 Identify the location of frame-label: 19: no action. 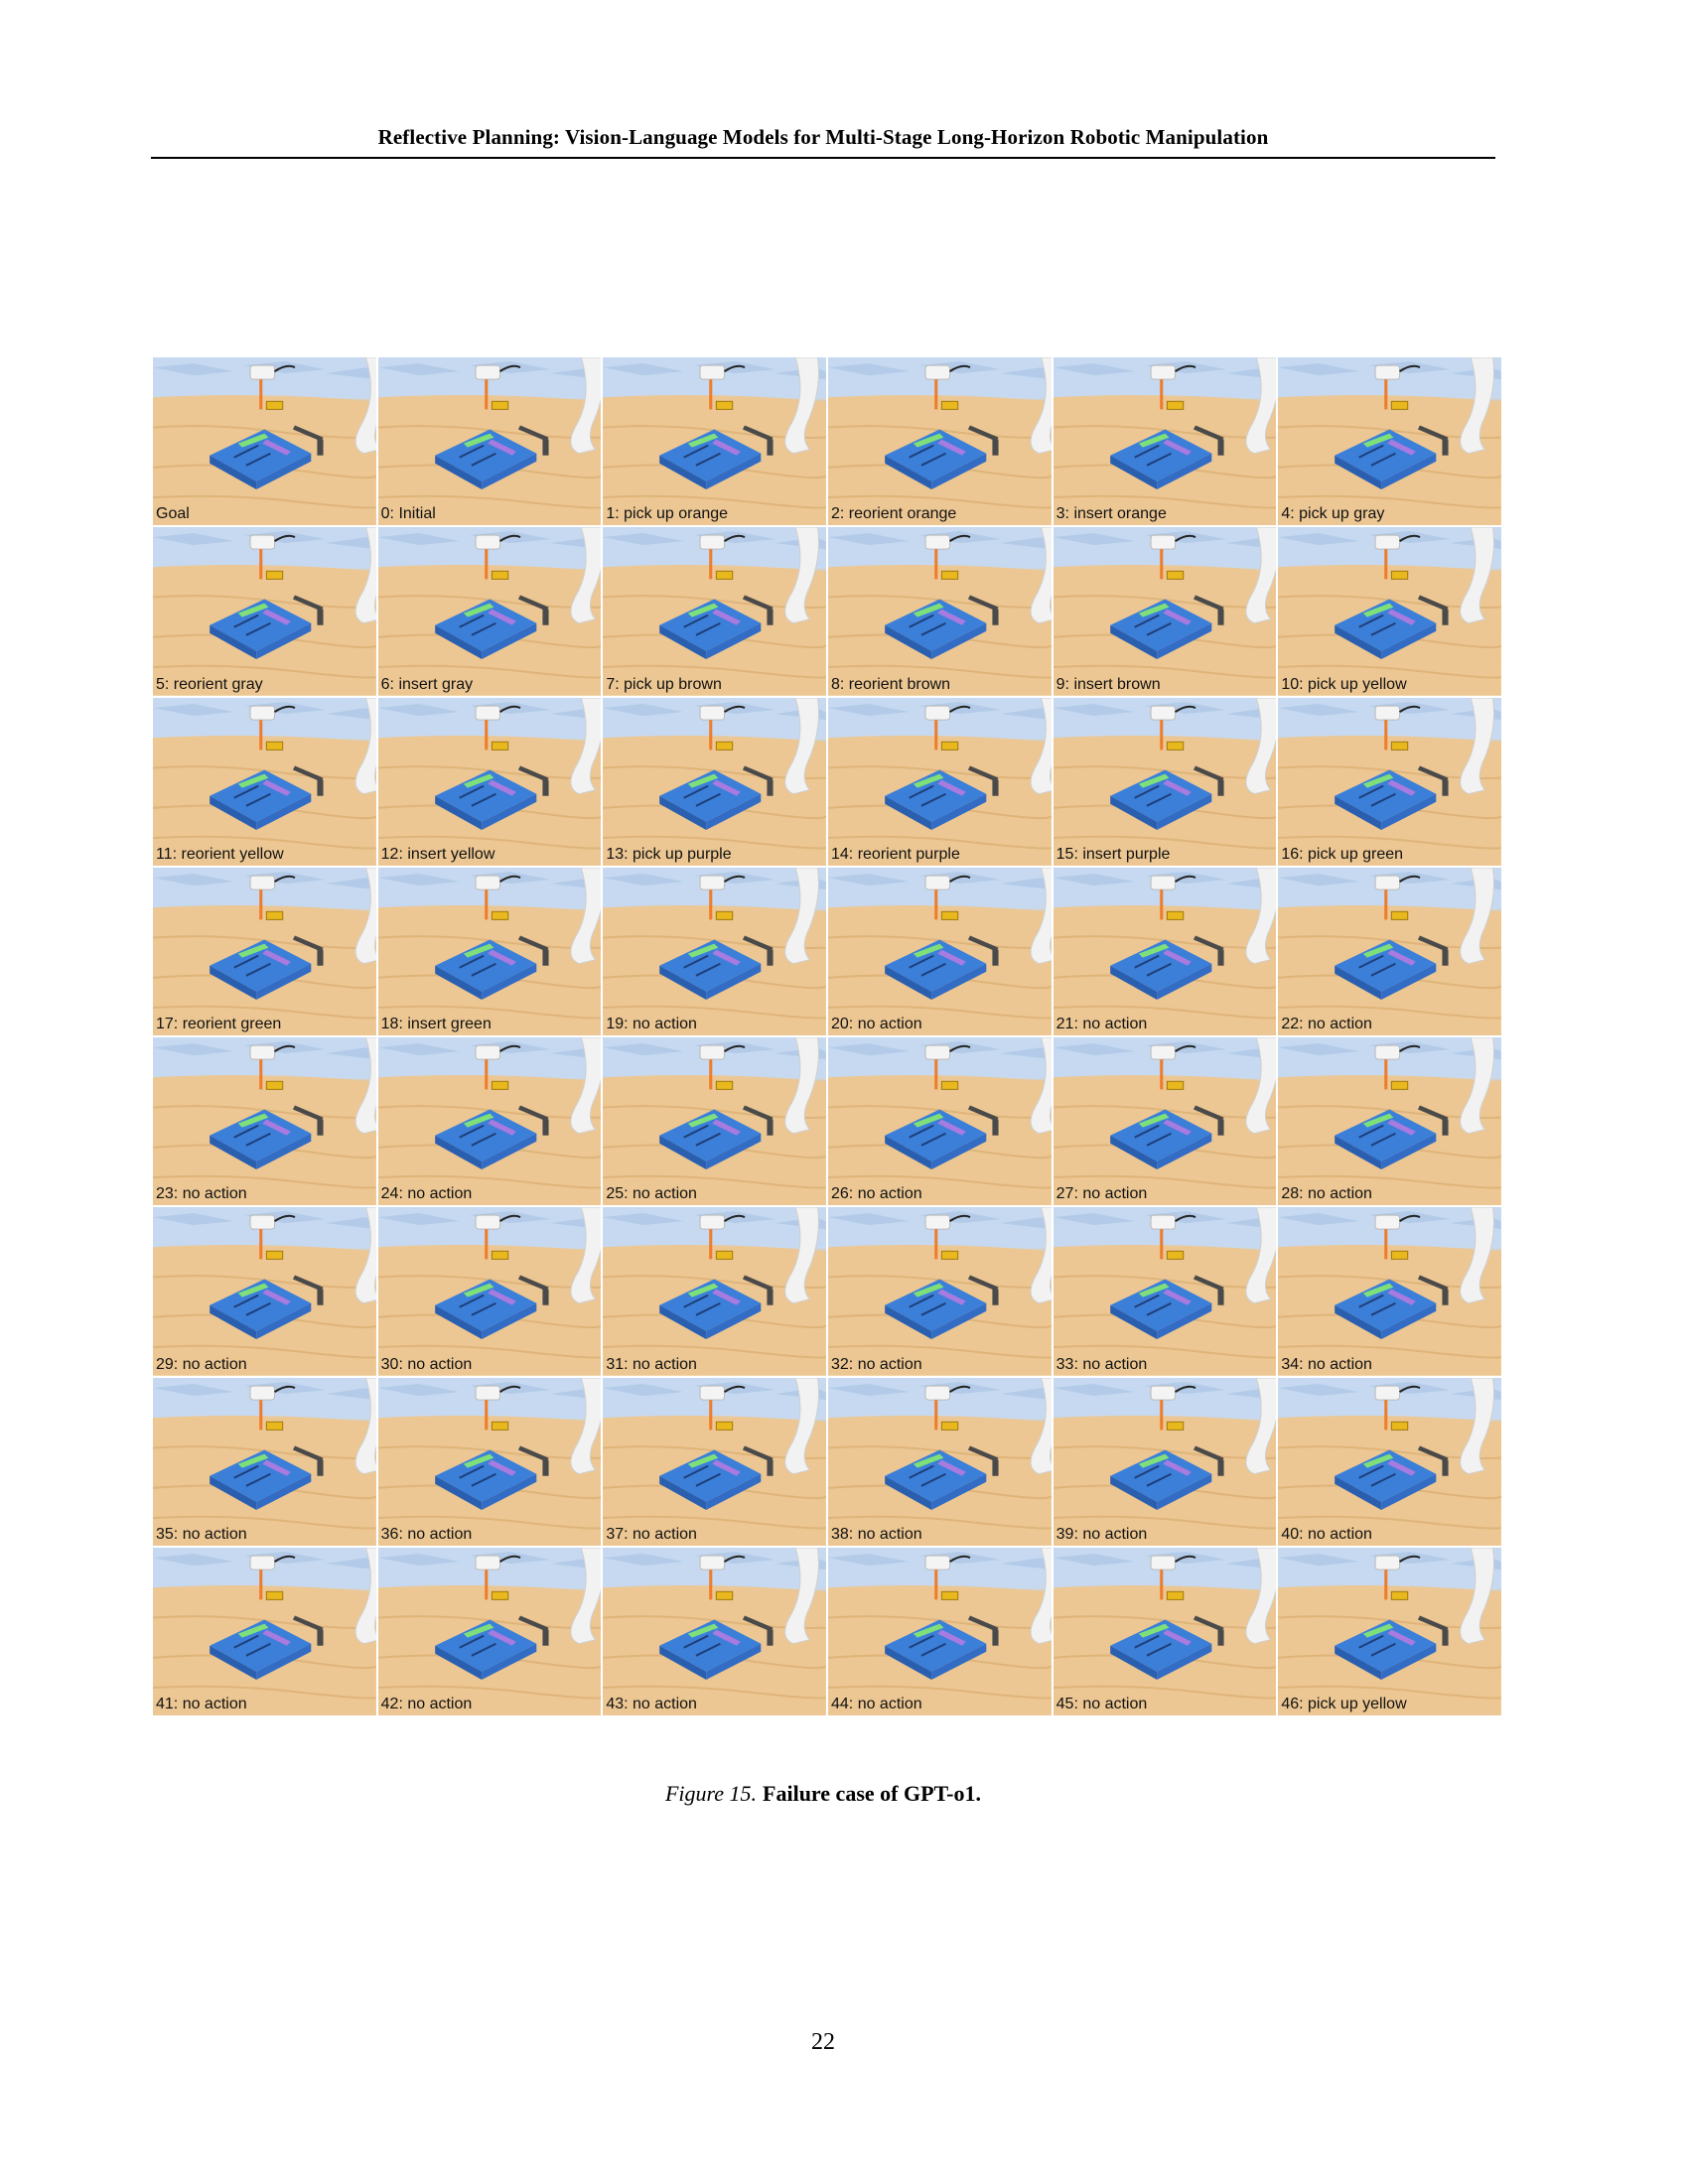
(651, 1024).